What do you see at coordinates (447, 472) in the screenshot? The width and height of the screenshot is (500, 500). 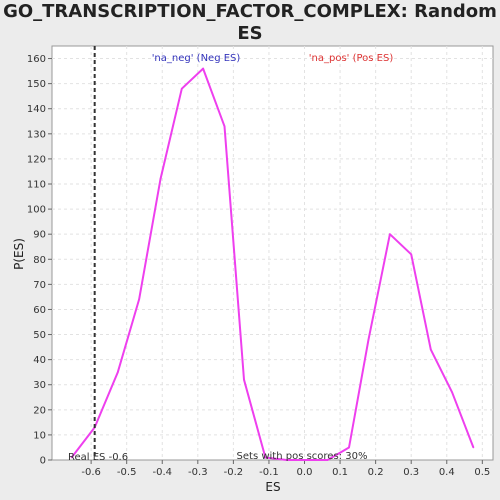 I see `x-tick-label: 0.4` at bounding box center [447, 472].